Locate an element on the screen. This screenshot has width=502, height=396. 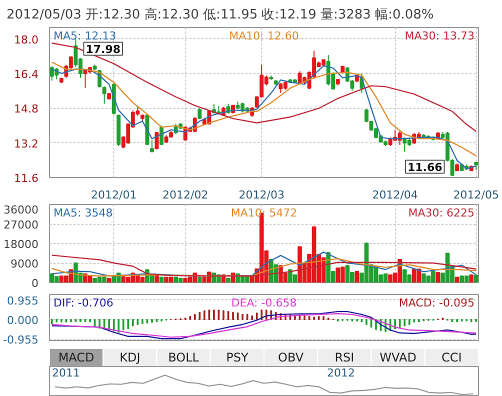
series-label: DIF: -0.706 is located at coordinates (84, 303).